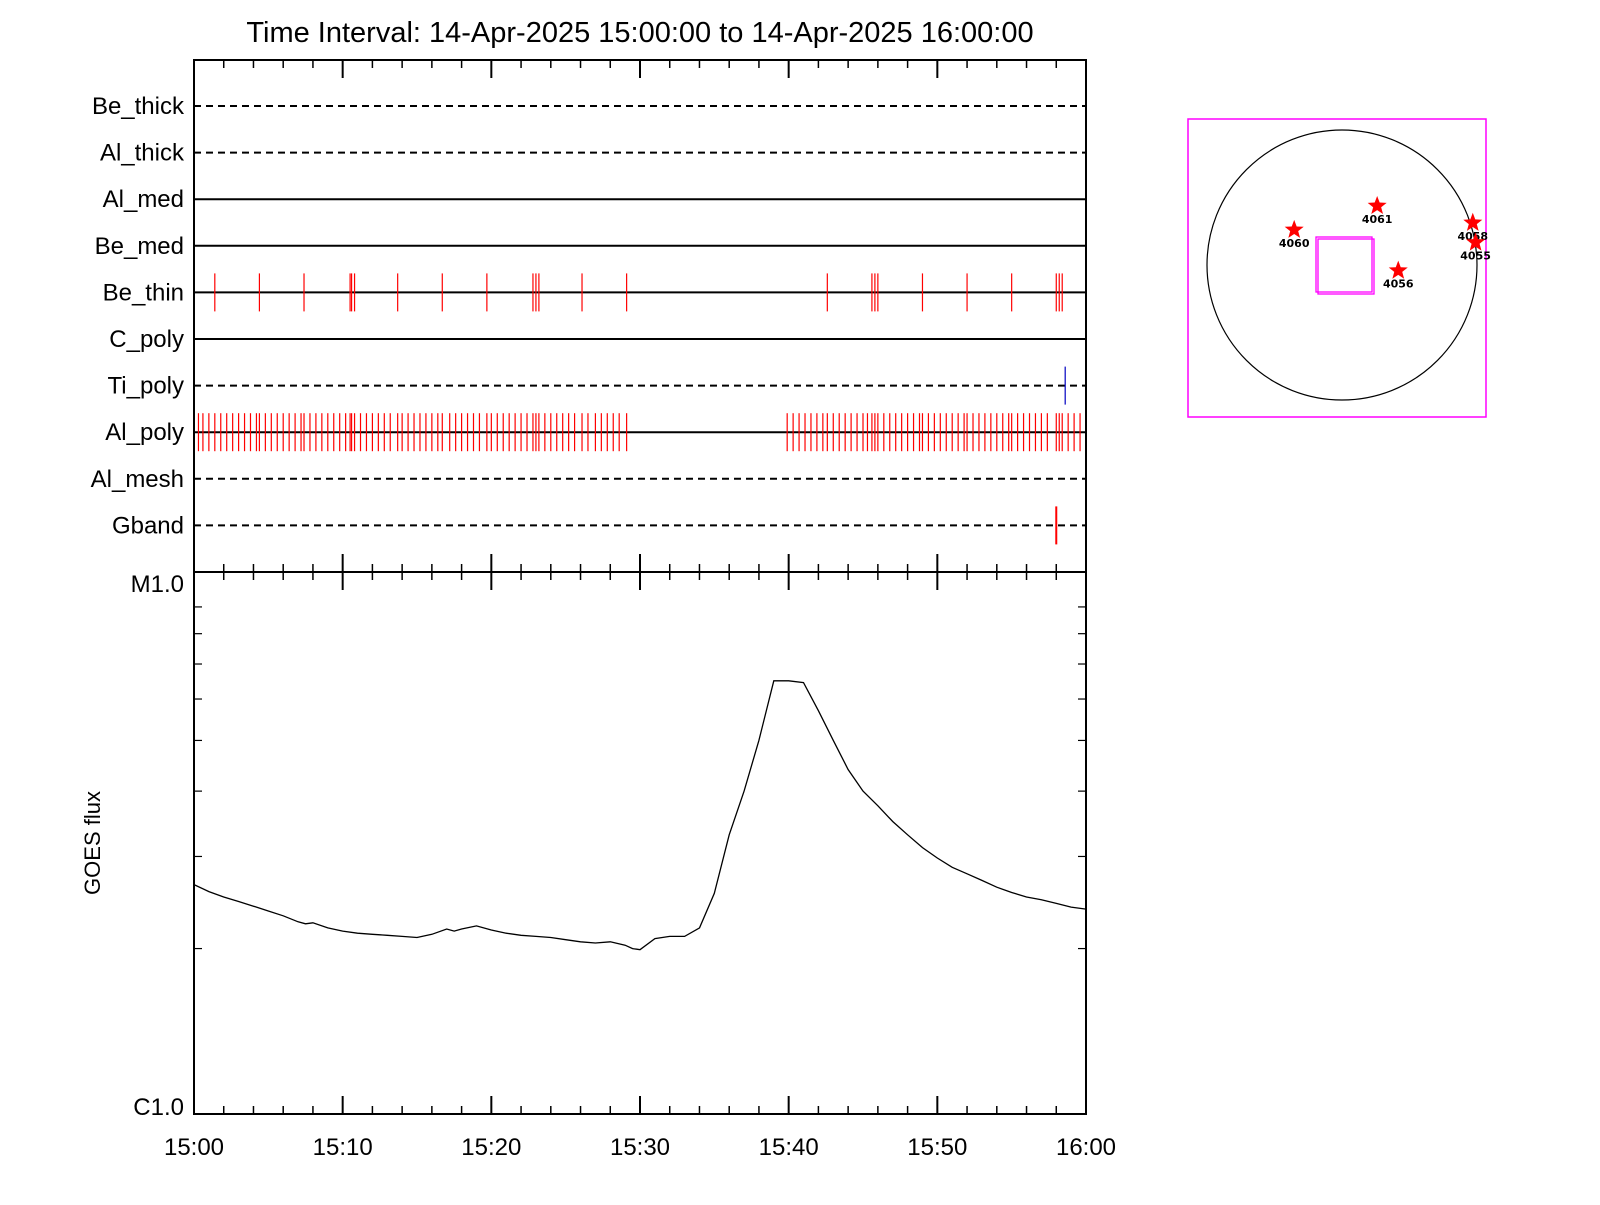  I want to click on active-region-label: 4060, so click(1294, 243).